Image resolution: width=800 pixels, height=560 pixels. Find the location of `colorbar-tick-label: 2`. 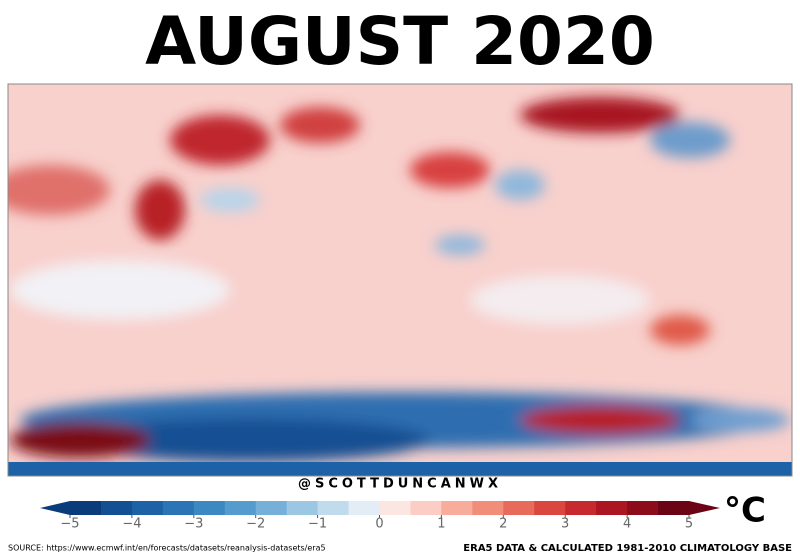

colorbar-tick-label: 2 is located at coordinates (503, 524).